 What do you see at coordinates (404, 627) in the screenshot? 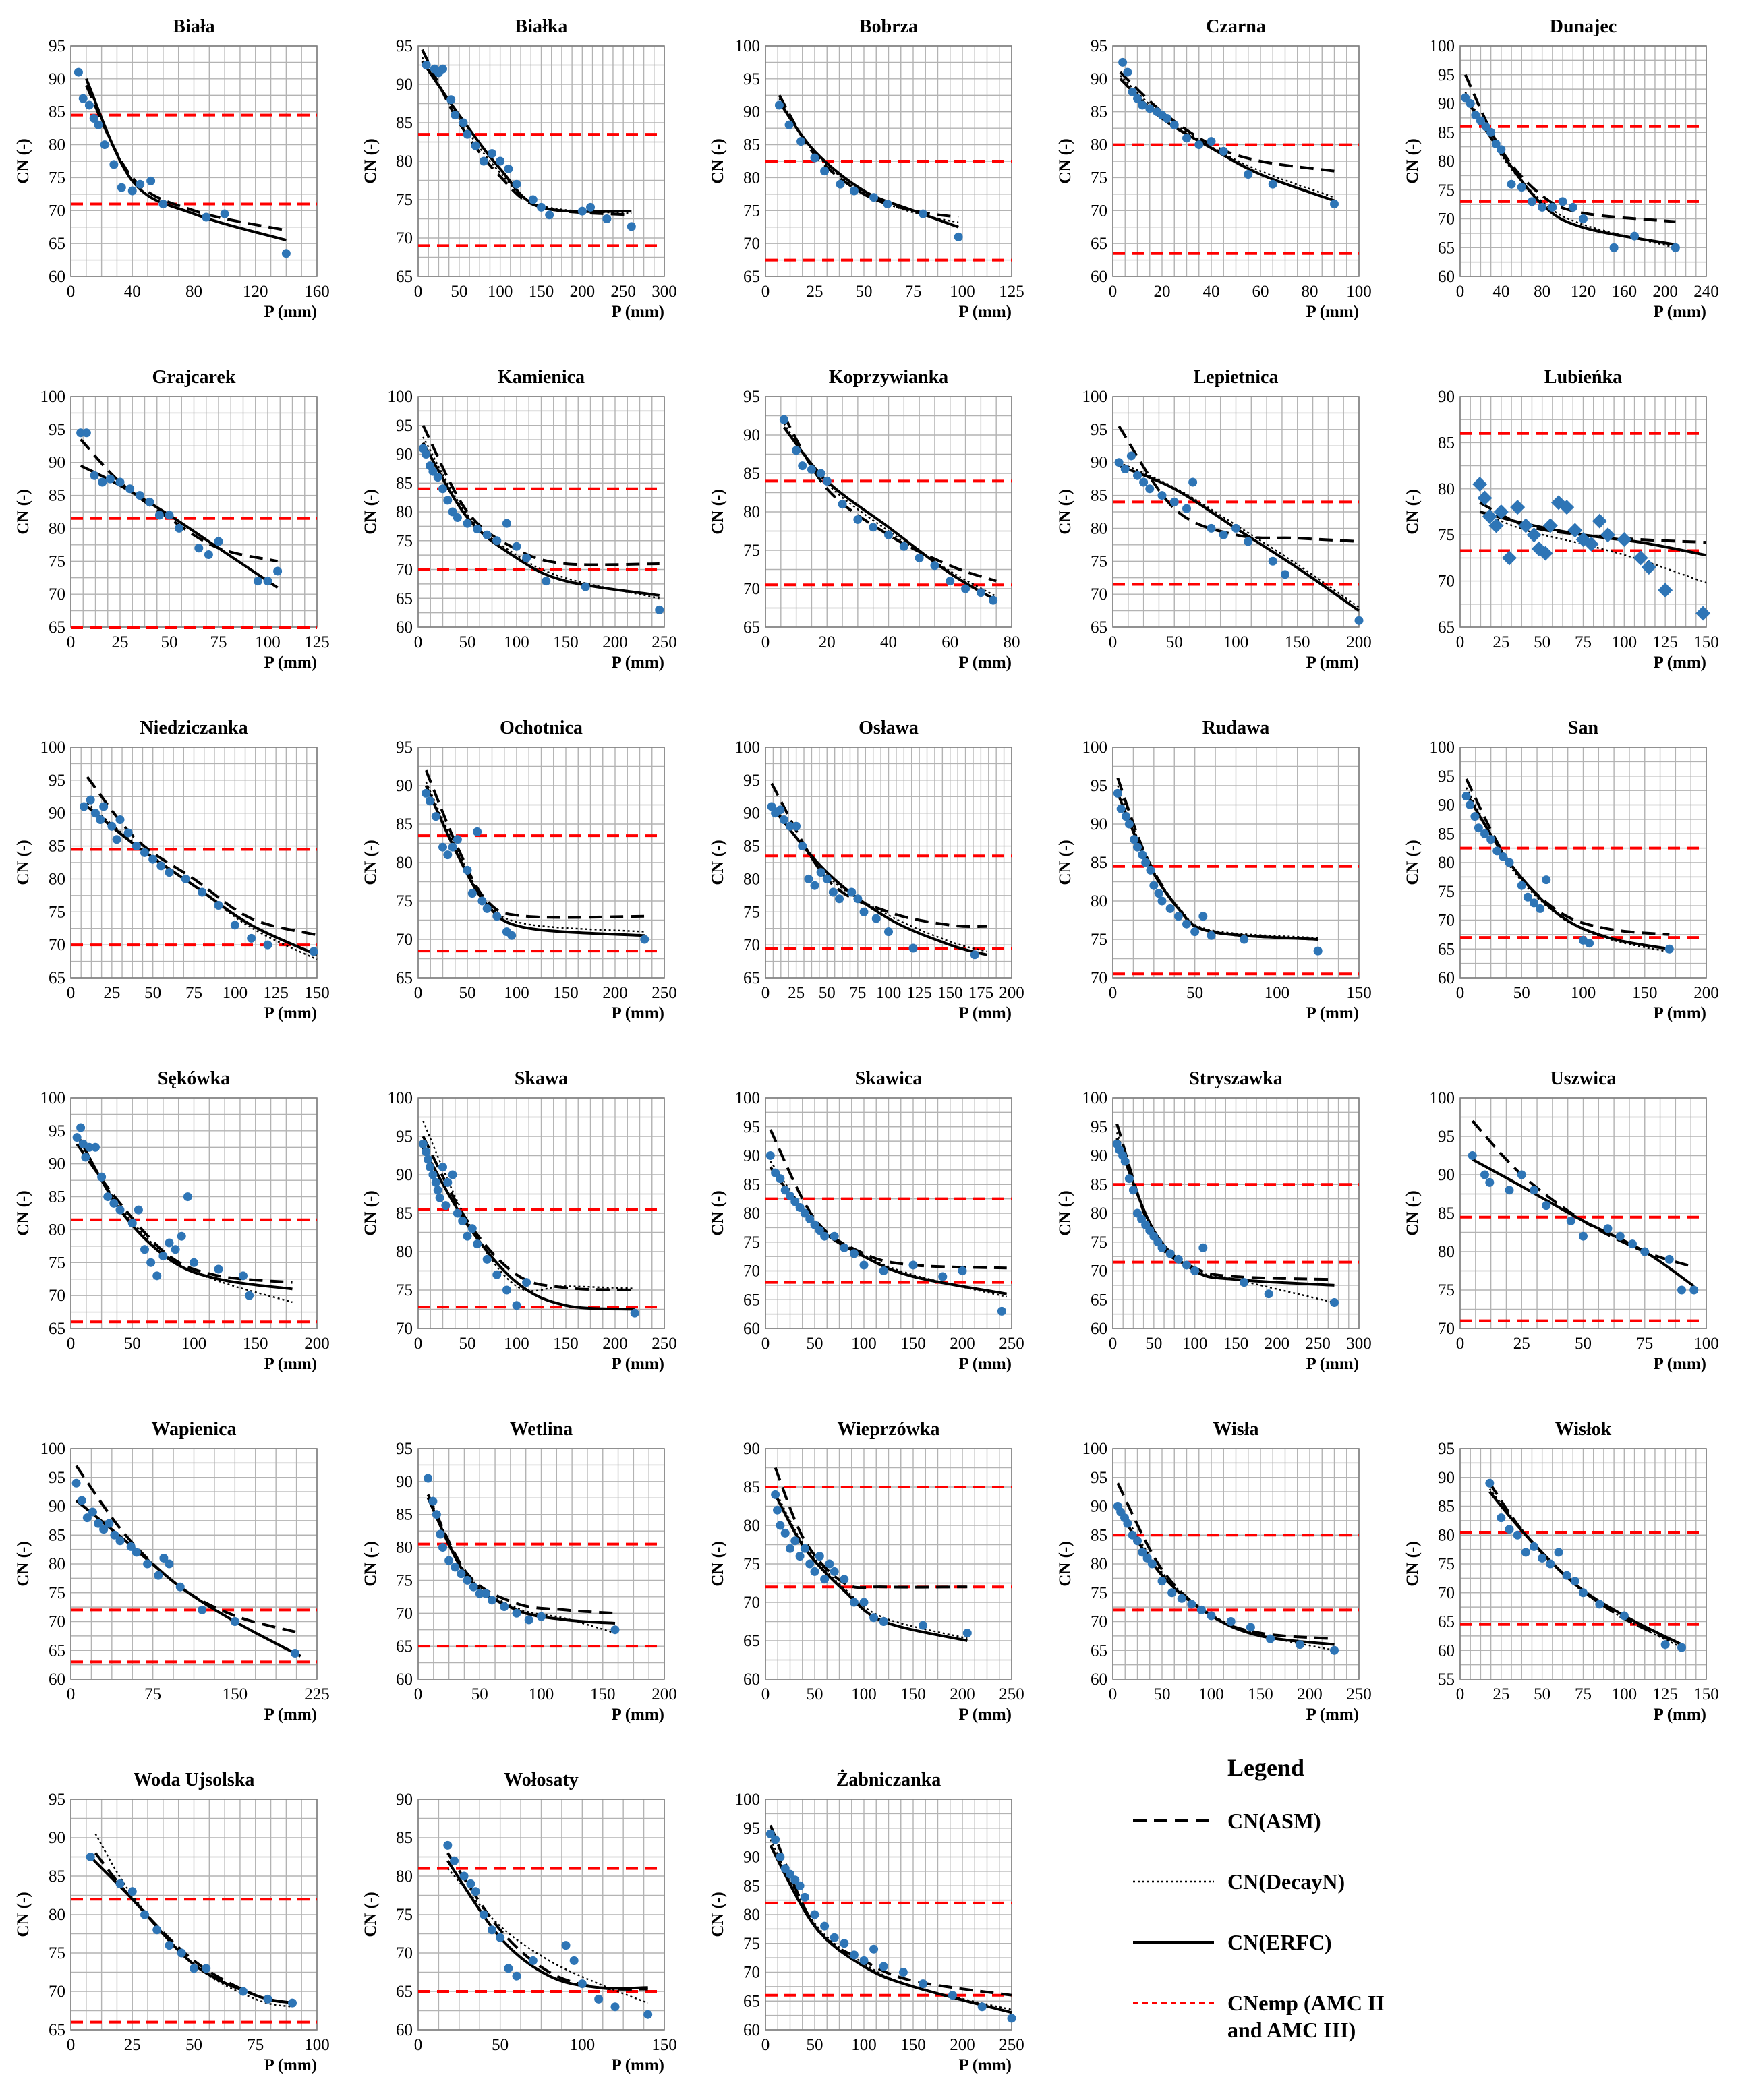
I see `y-tick-label: 60` at bounding box center [404, 627].